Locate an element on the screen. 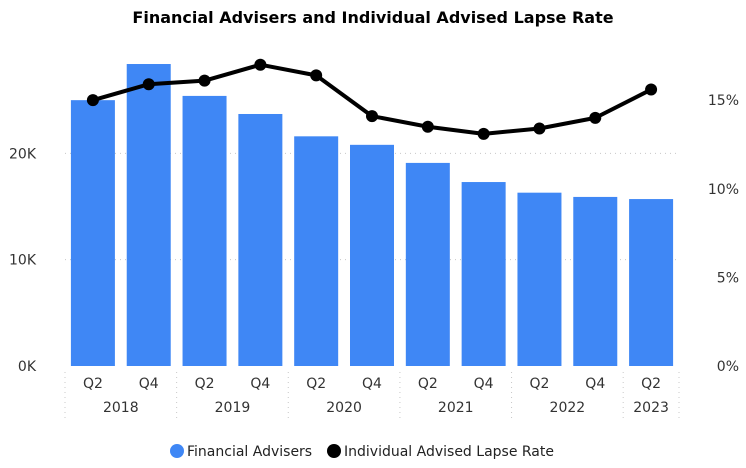  legend-marker-financial-advisers is located at coordinates (177, 451).